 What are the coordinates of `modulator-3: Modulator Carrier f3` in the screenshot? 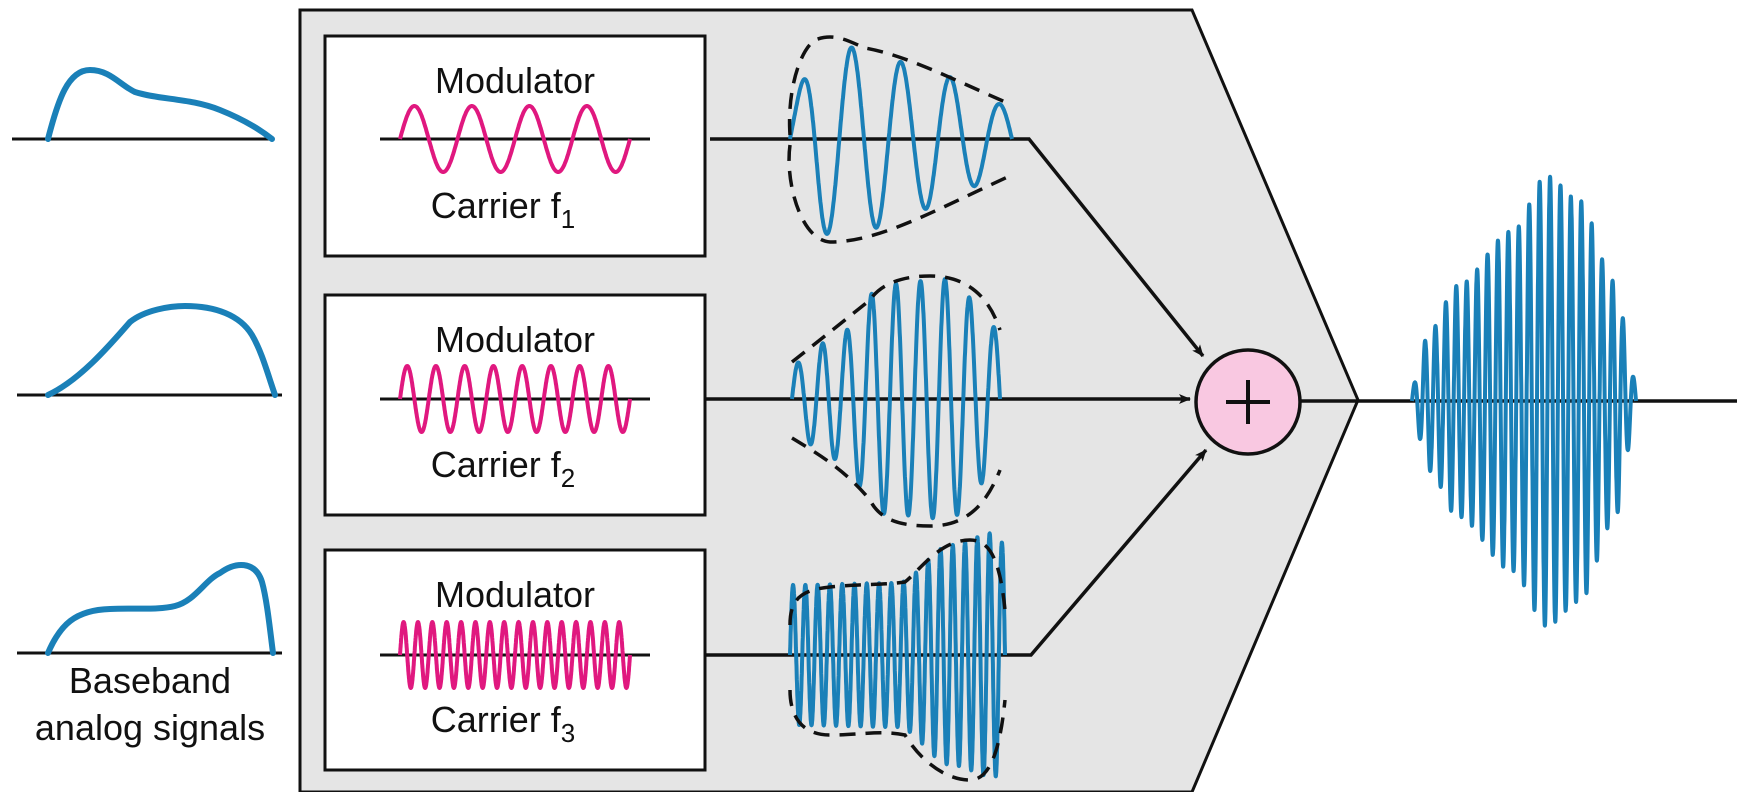 It's located at (515, 660).